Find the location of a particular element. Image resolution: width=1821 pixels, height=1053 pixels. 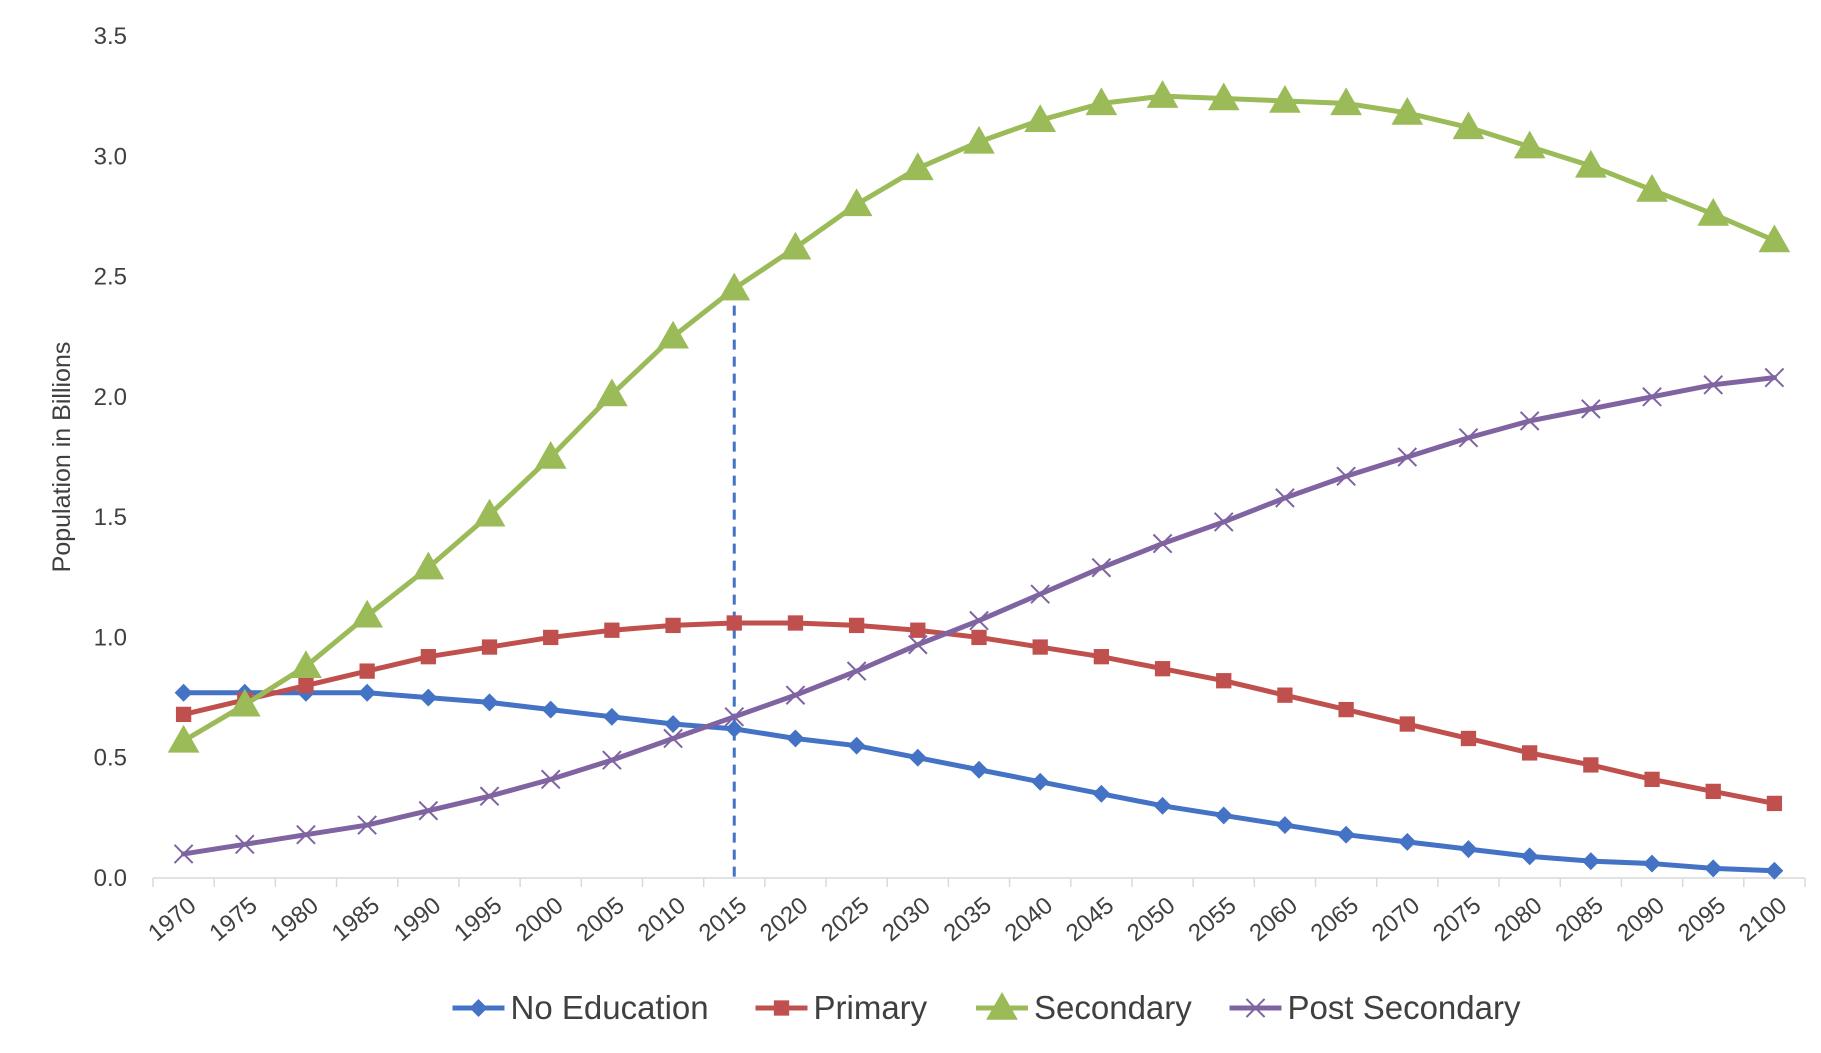

x-tick-label: 2000 is located at coordinates (539, 919).